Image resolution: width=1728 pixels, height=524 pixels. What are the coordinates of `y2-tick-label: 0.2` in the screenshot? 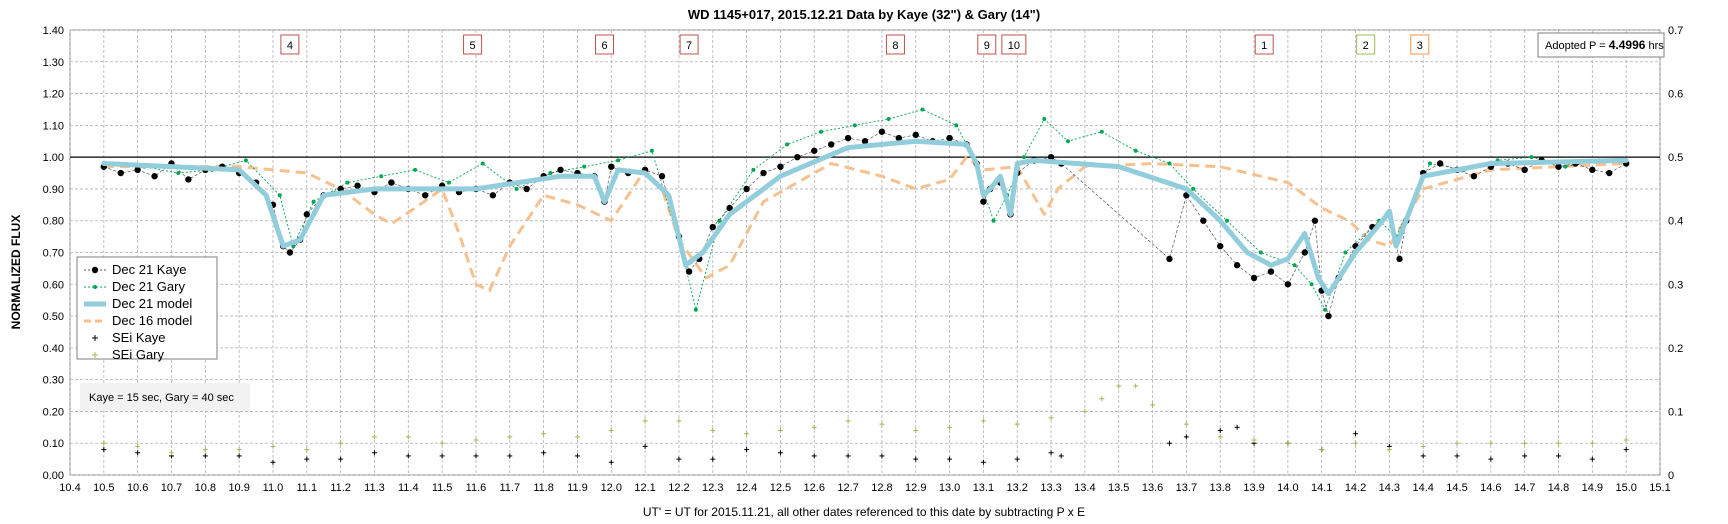 It's located at (1675, 349).